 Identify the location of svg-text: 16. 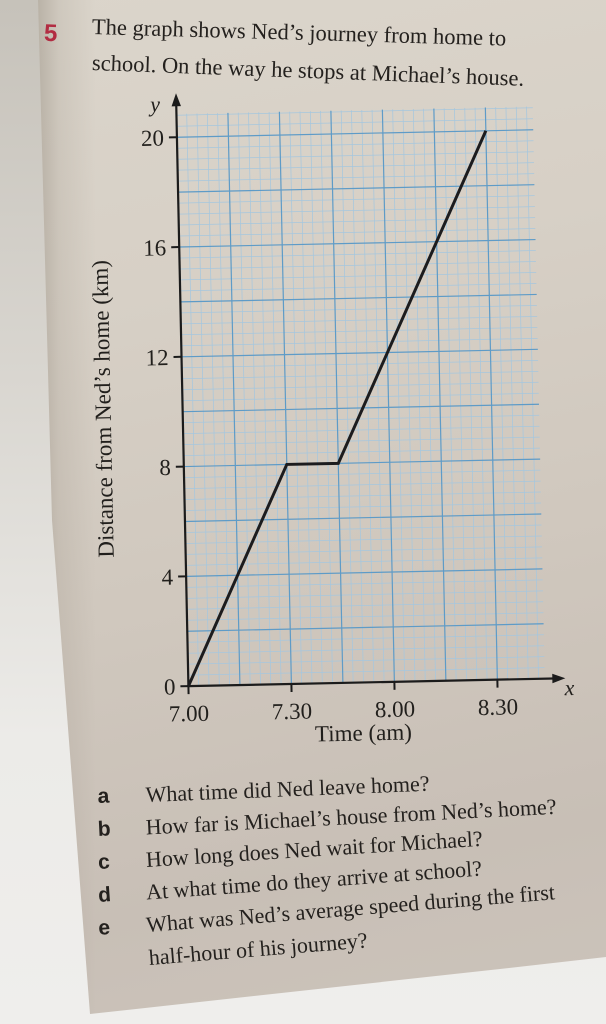
(155, 247).